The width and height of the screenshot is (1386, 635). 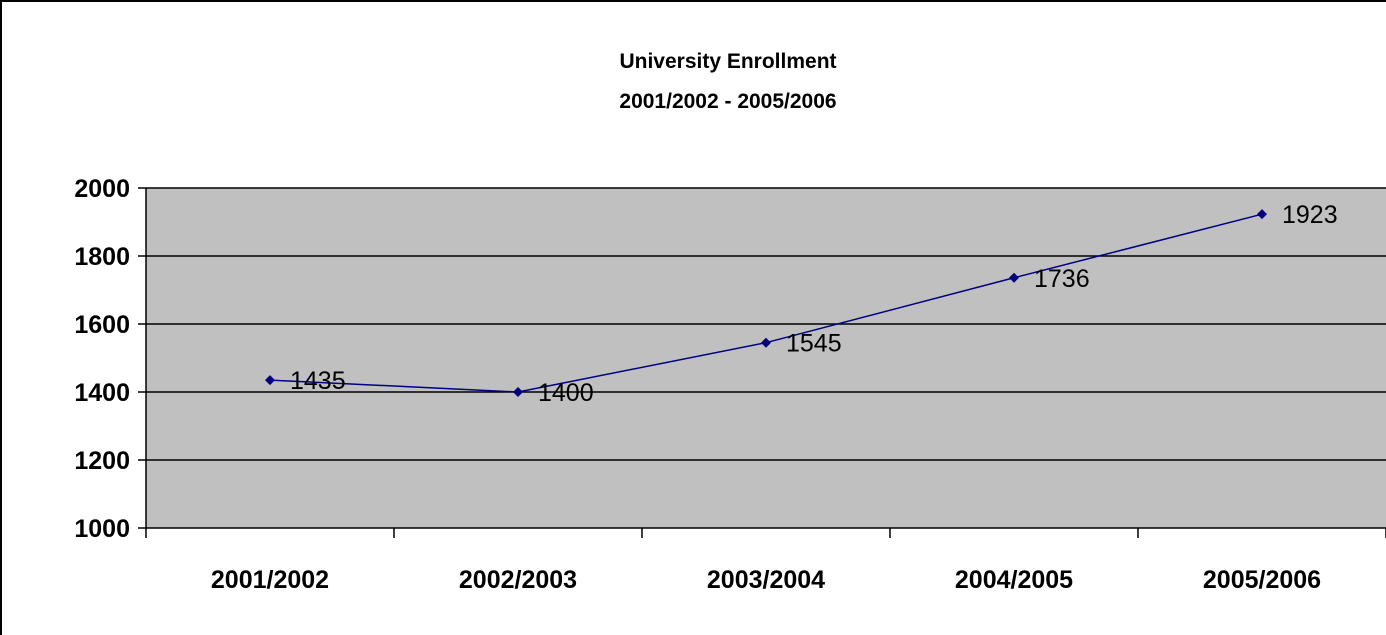 I want to click on chart-title: University Enrollment, so click(x=727, y=61).